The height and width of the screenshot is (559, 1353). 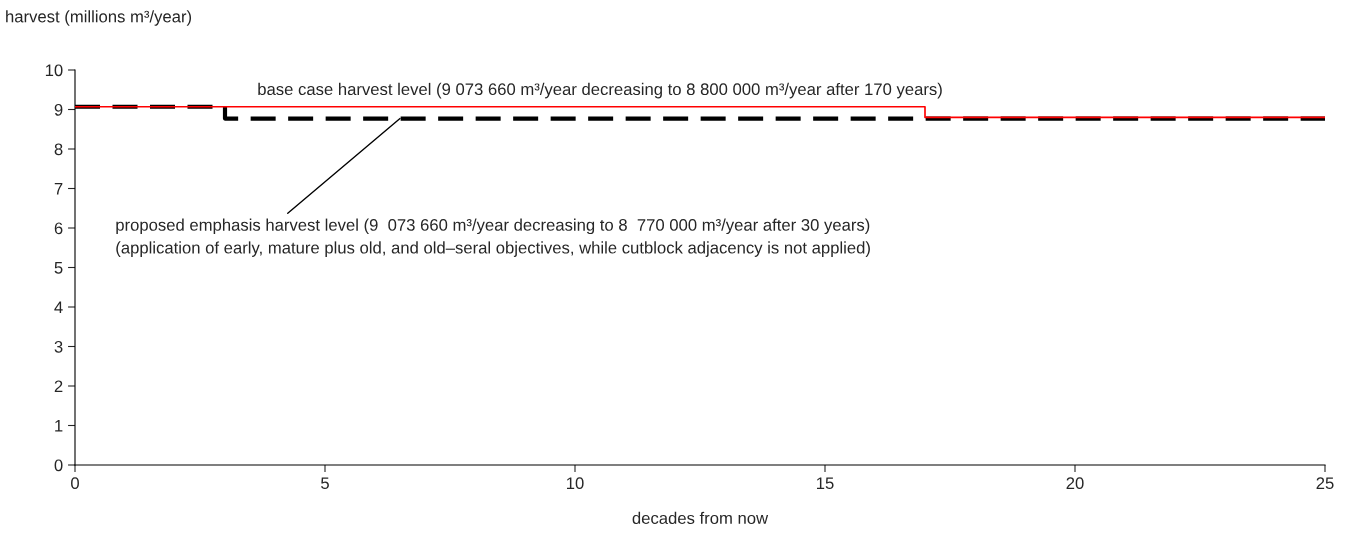 What do you see at coordinates (58, 149) in the screenshot?
I see `y-tick-label: 8` at bounding box center [58, 149].